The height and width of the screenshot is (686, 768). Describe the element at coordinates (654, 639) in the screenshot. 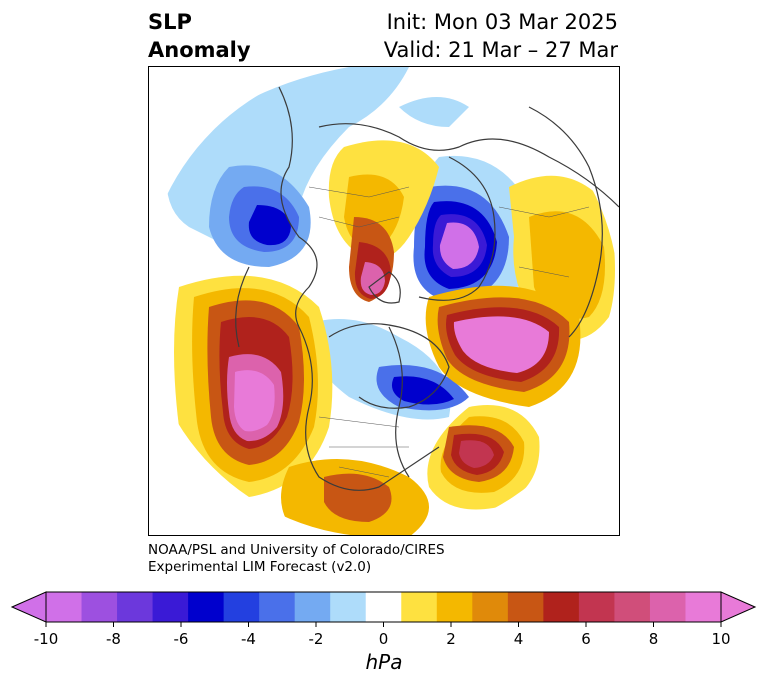

I see `colorbar-tick-label: 8` at that location.